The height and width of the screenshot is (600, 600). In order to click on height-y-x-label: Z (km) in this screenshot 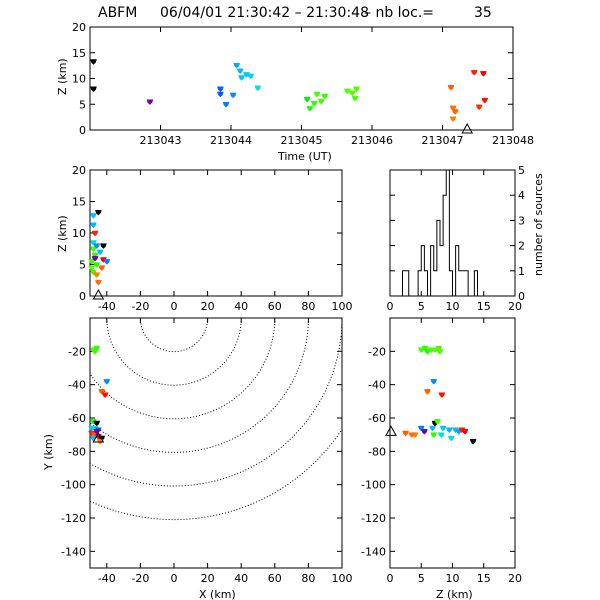, I will do `click(454, 594)`.